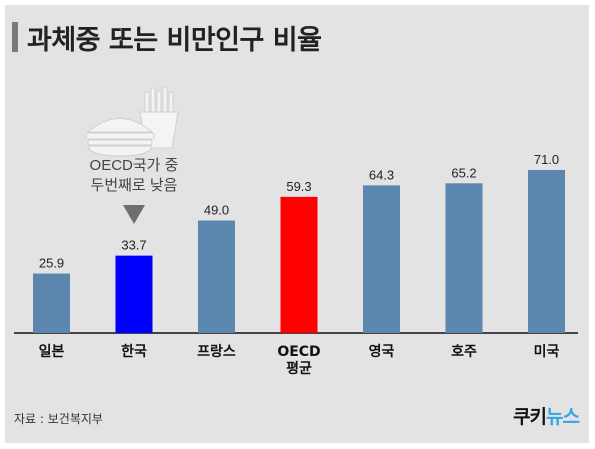 The image size is (595, 449). What do you see at coordinates (132, 121) in the screenshot?
I see `fast-food-icon` at bounding box center [132, 121].